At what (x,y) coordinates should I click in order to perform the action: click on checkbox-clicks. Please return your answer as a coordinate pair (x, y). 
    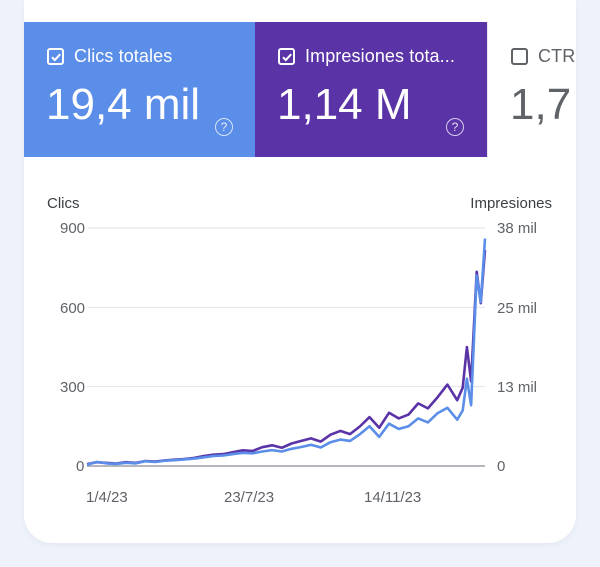
    Looking at the image, I should click on (55, 56).